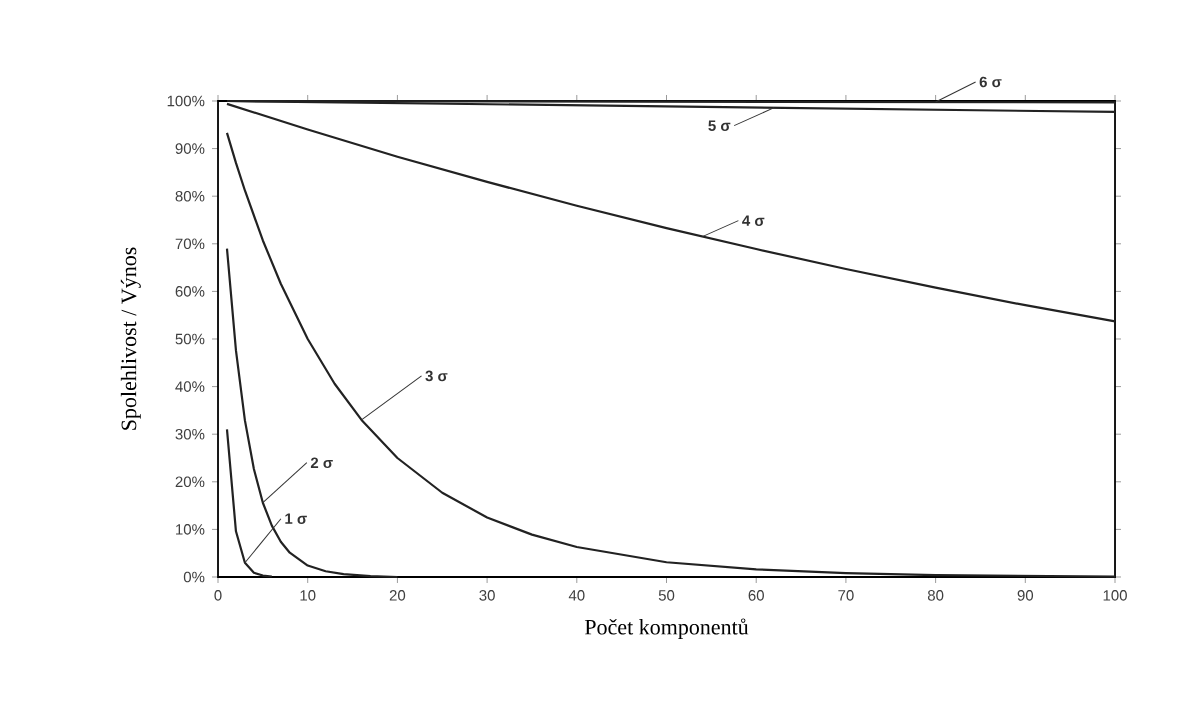 This screenshot has width=1202, height=702. I want to click on x-tick-label: 60, so click(756, 595).